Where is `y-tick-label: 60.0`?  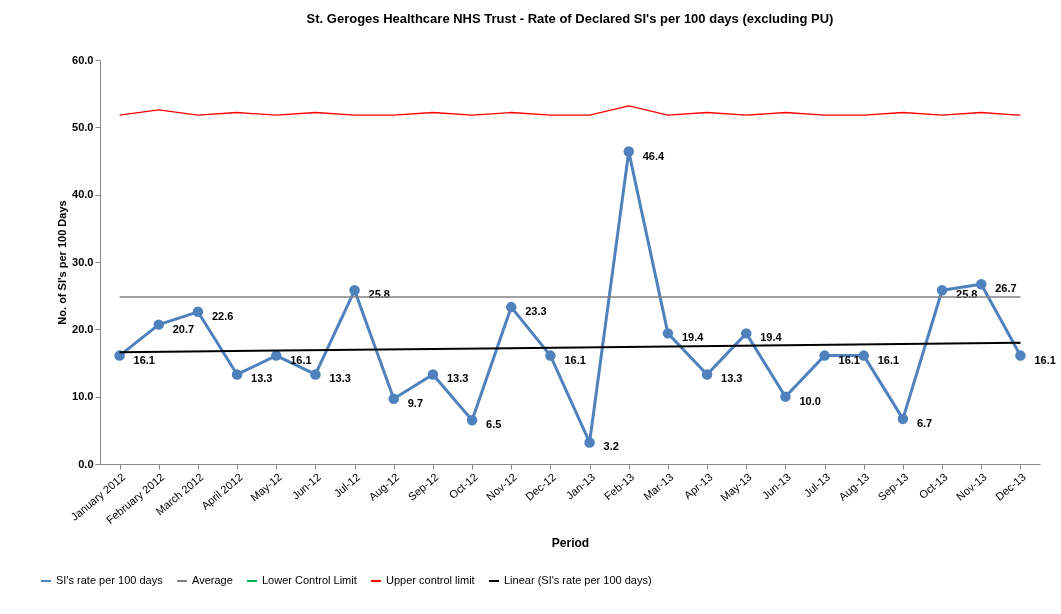 y-tick-label: 60.0 is located at coordinates (83, 59).